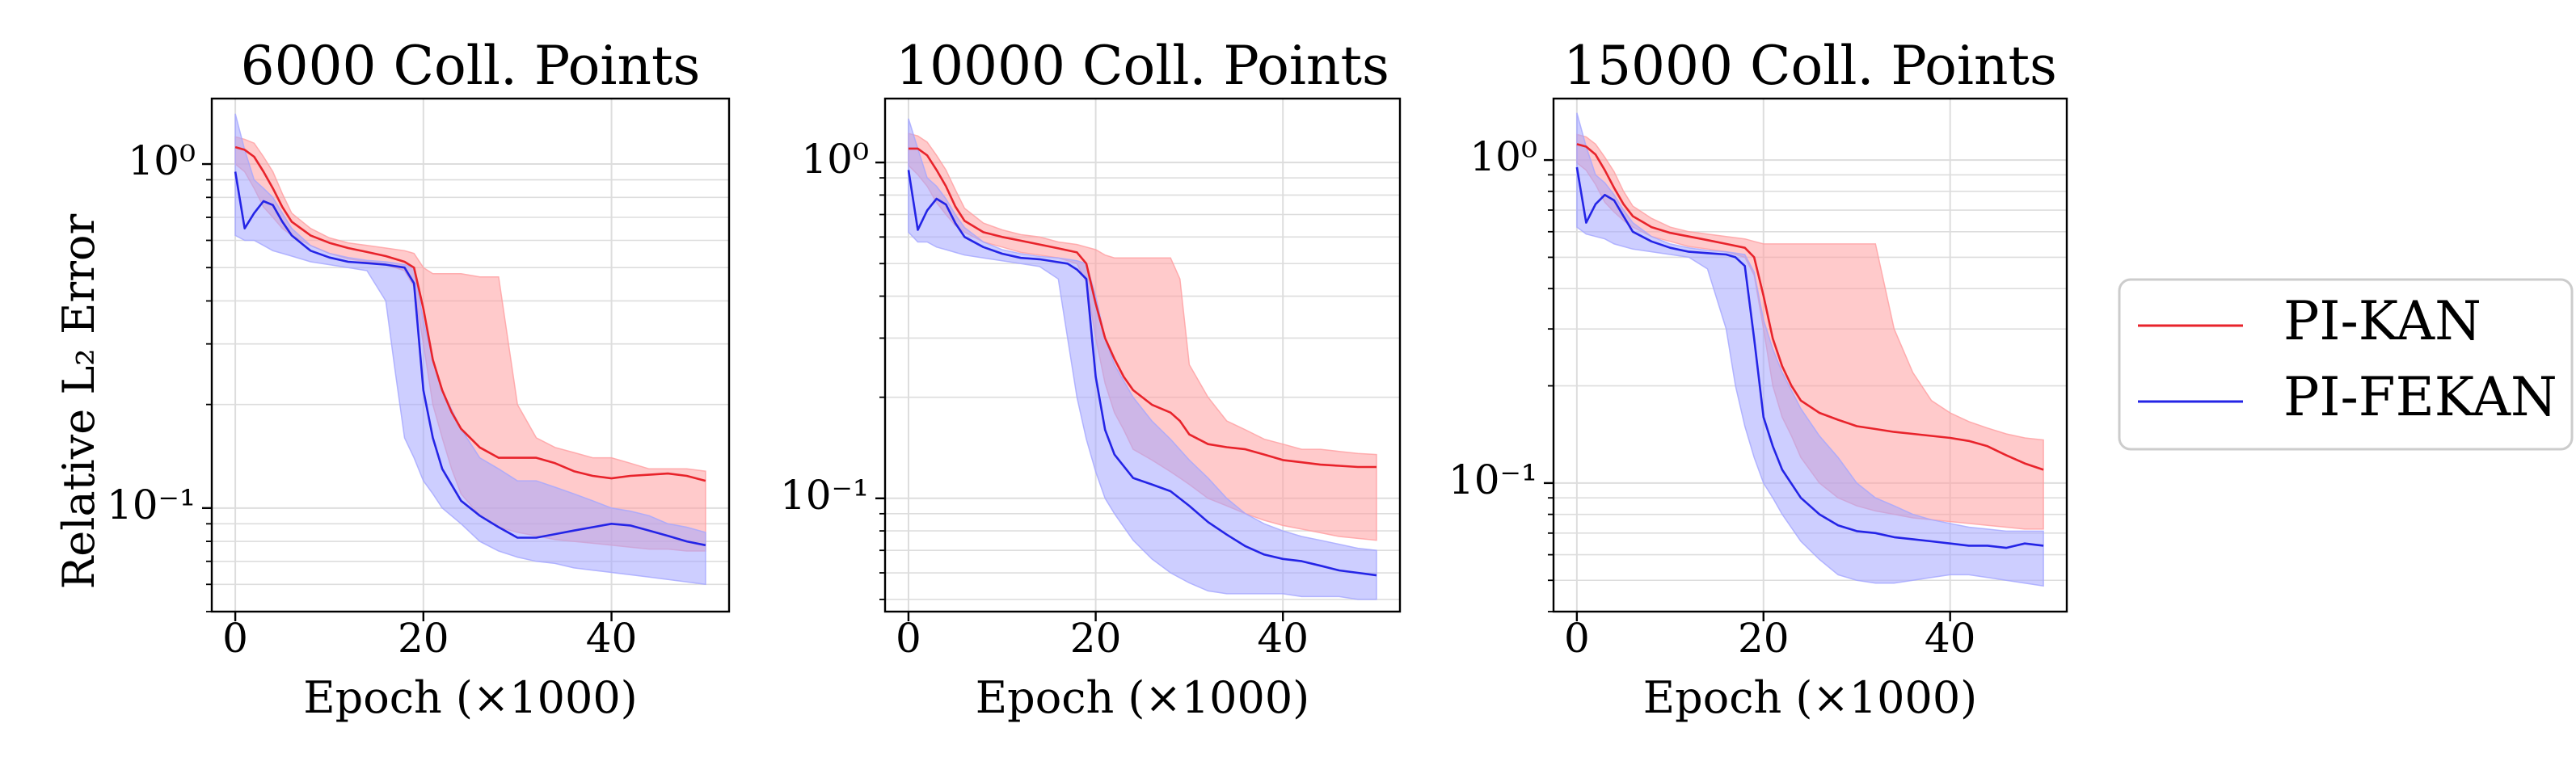  Describe the element at coordinates (471, 66) in the screenshot. I see `panel-title: 6000 Coll. Points` at that location.